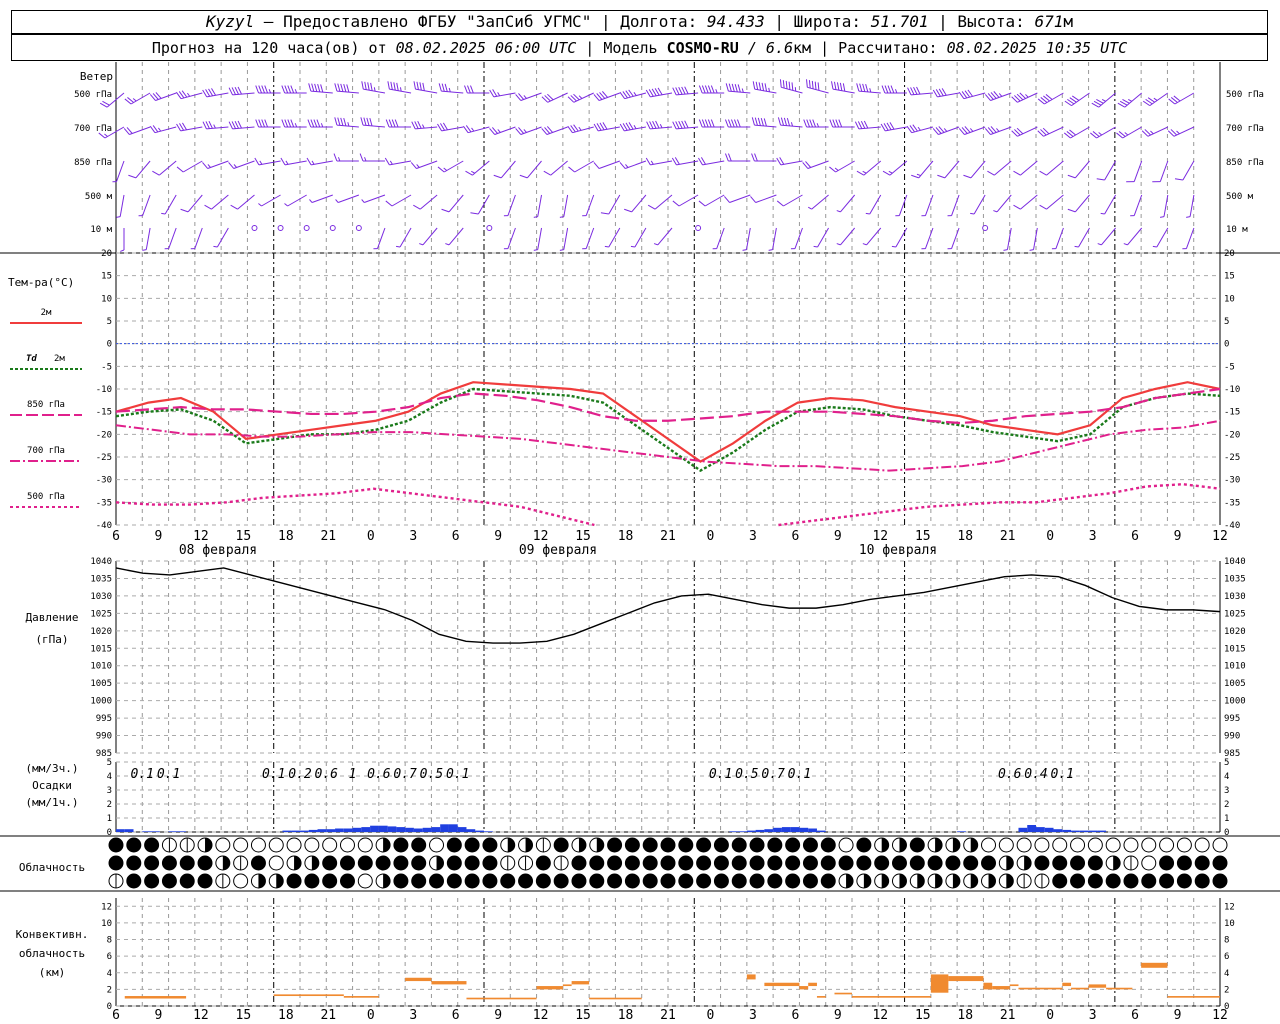  Describe the element at coordinates (668, 430) in the screenshot. I see `temp-series-1-line` at that location.